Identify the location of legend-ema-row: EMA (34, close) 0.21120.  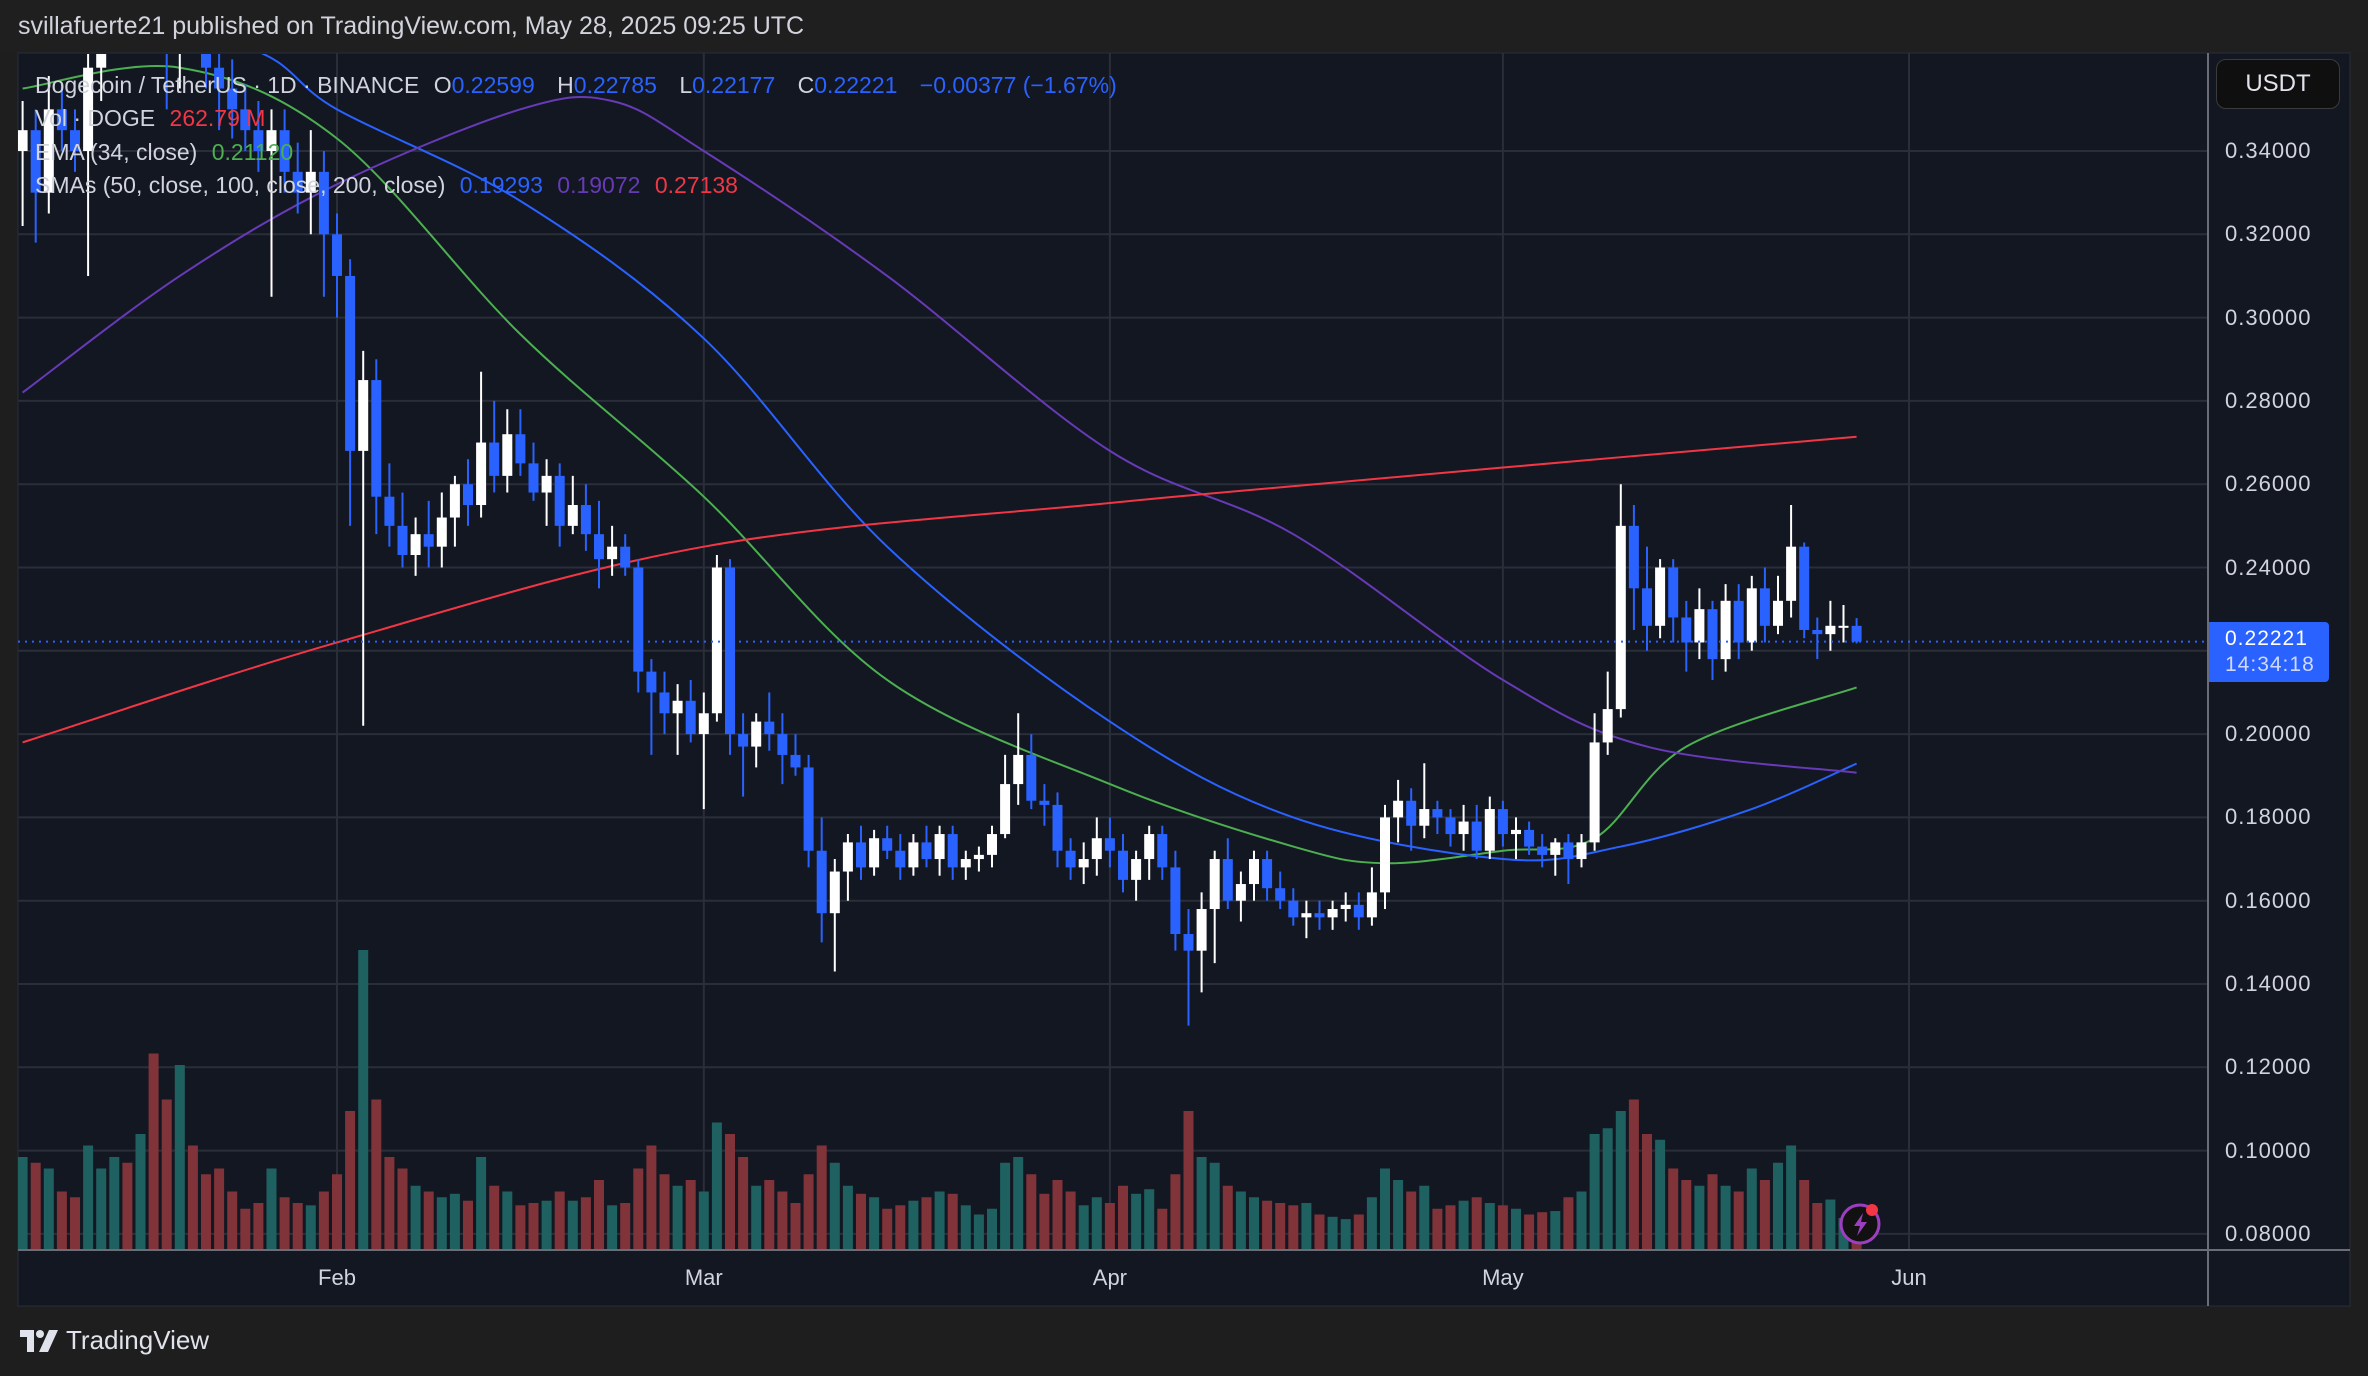
(168, 152).